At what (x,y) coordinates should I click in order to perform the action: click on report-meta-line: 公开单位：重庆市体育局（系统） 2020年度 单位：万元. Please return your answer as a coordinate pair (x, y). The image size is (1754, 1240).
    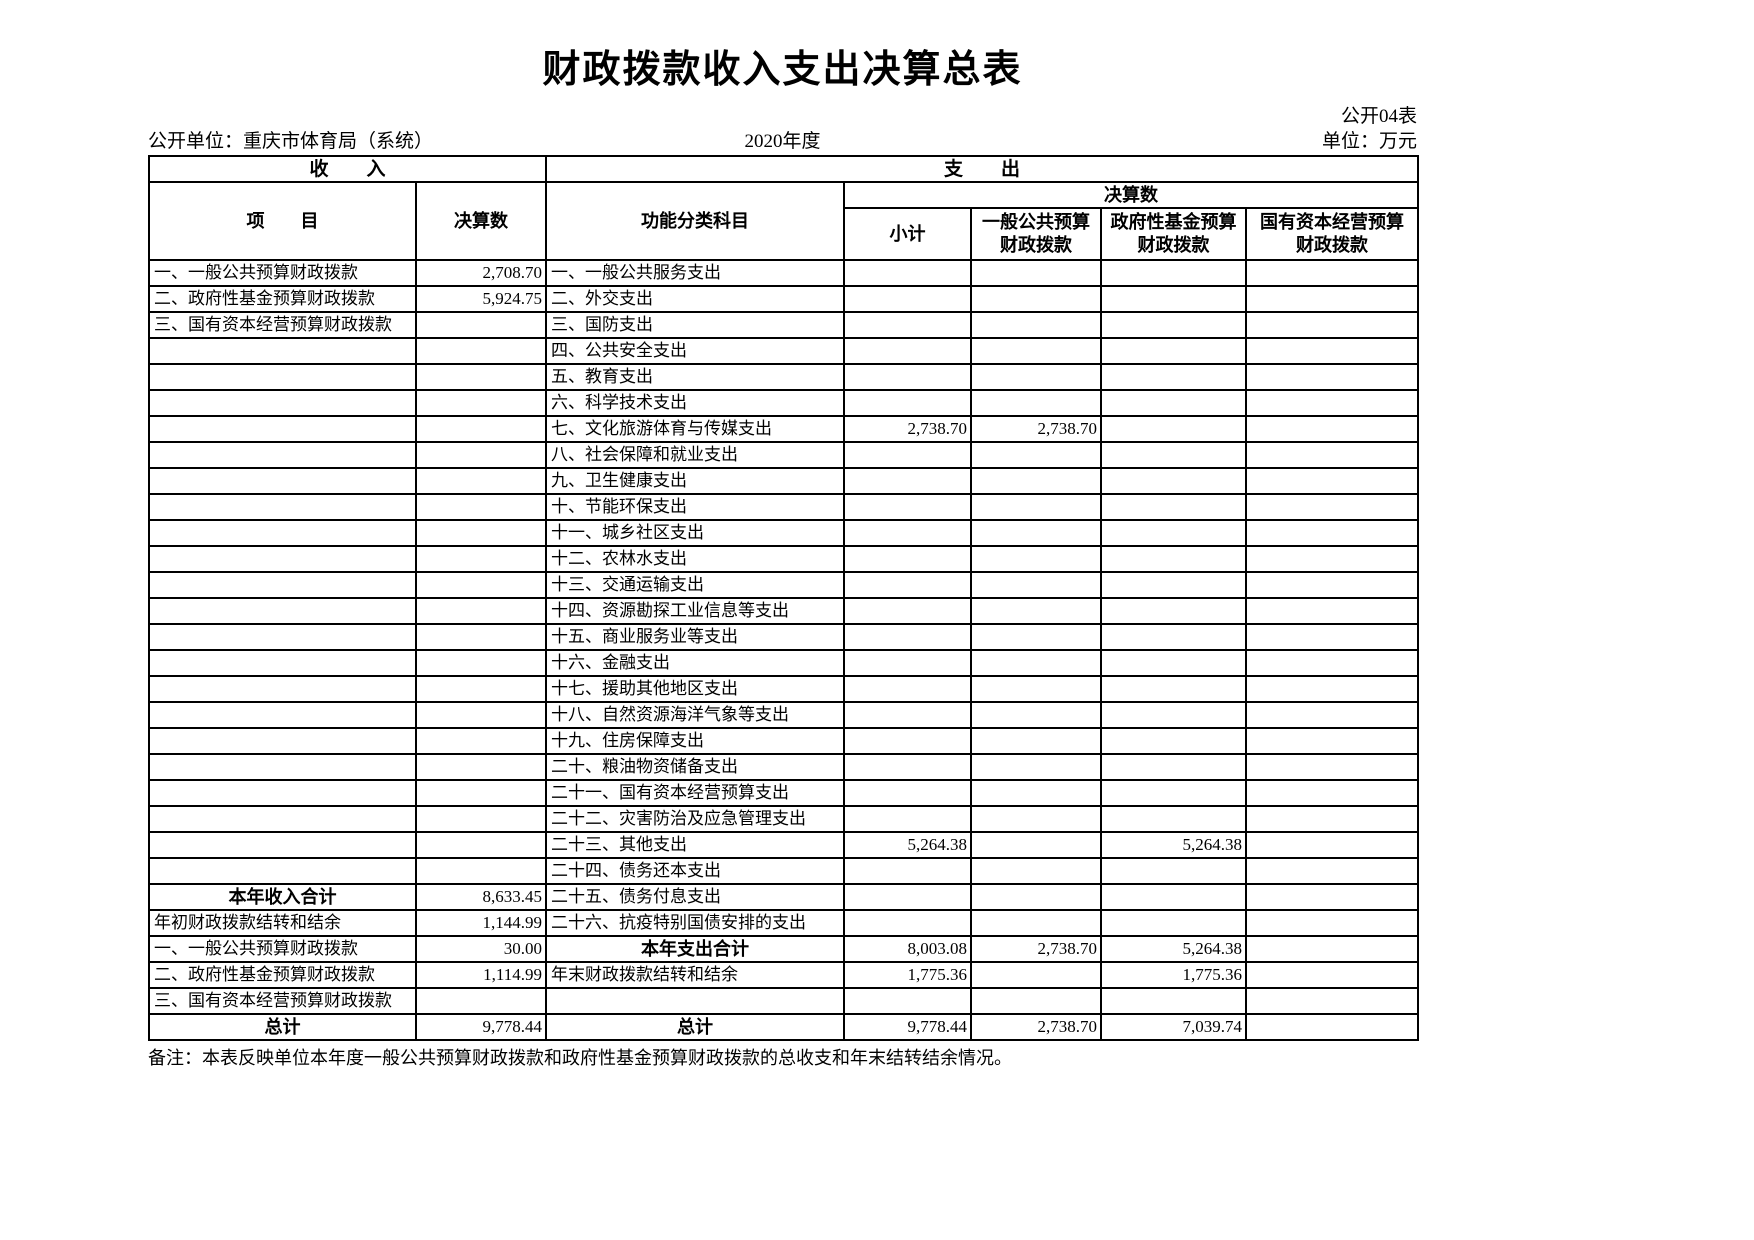
    Looking at the image, I should click on (782, 142).